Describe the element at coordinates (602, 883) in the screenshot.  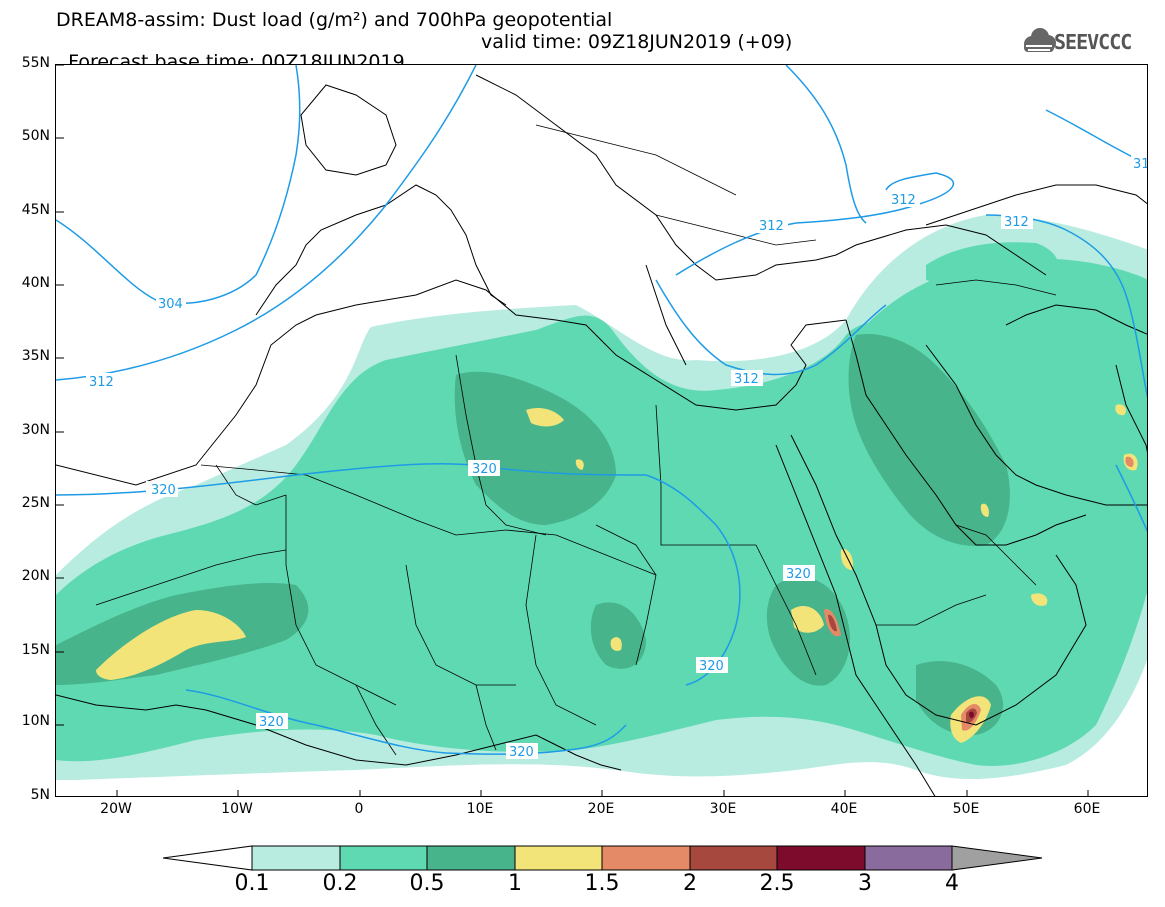
I see `colorbar-label: 1.5` at that location.